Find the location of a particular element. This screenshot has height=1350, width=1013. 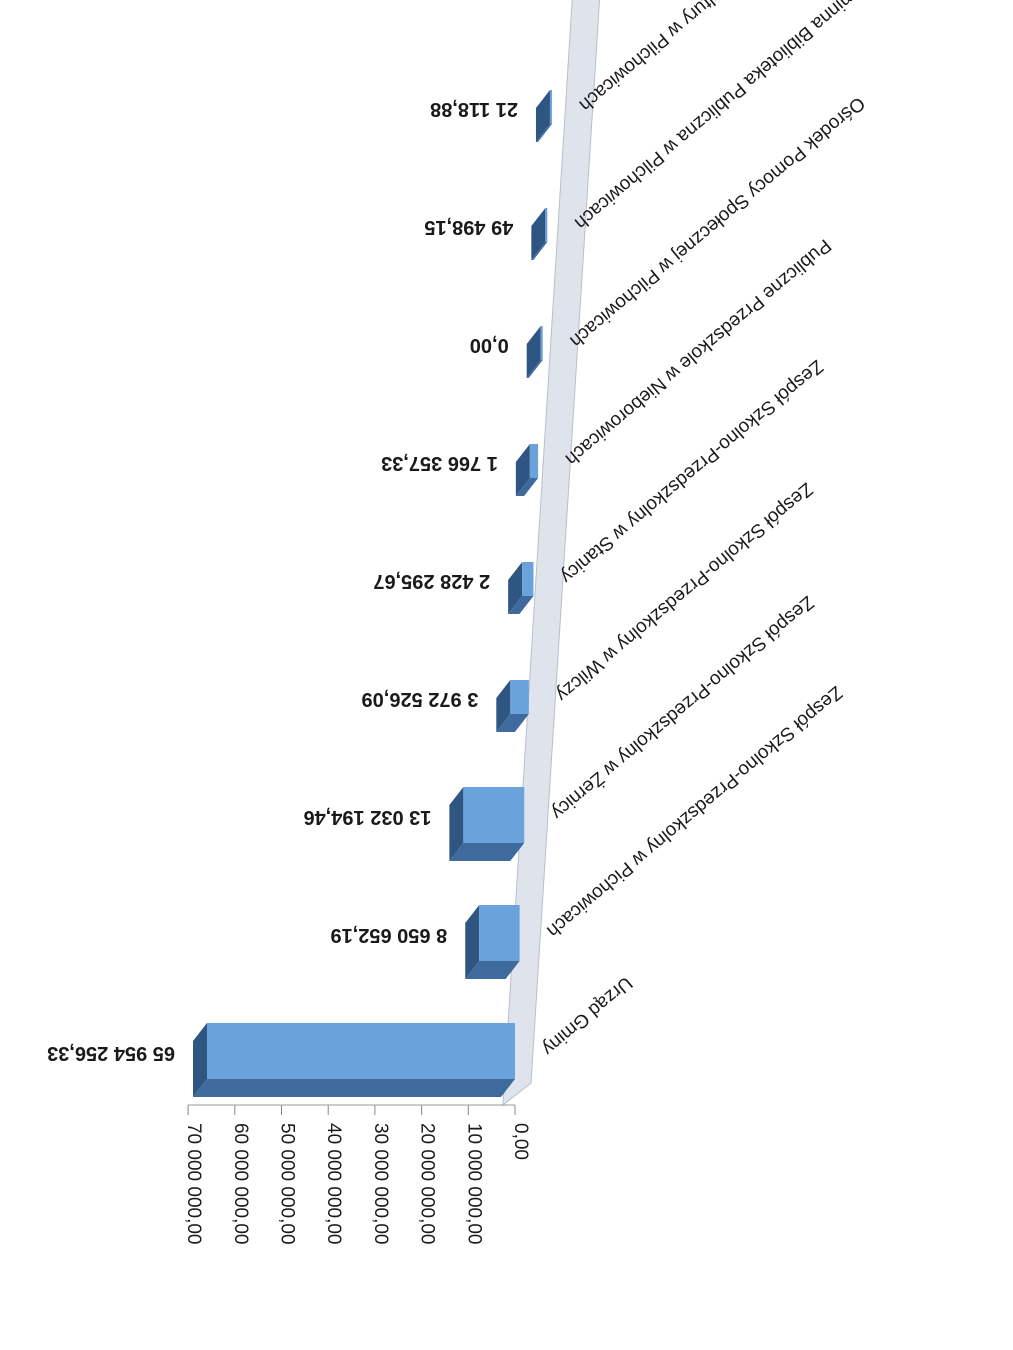

category-label: Urząd Gminy is located at coordinates (586, 1016).